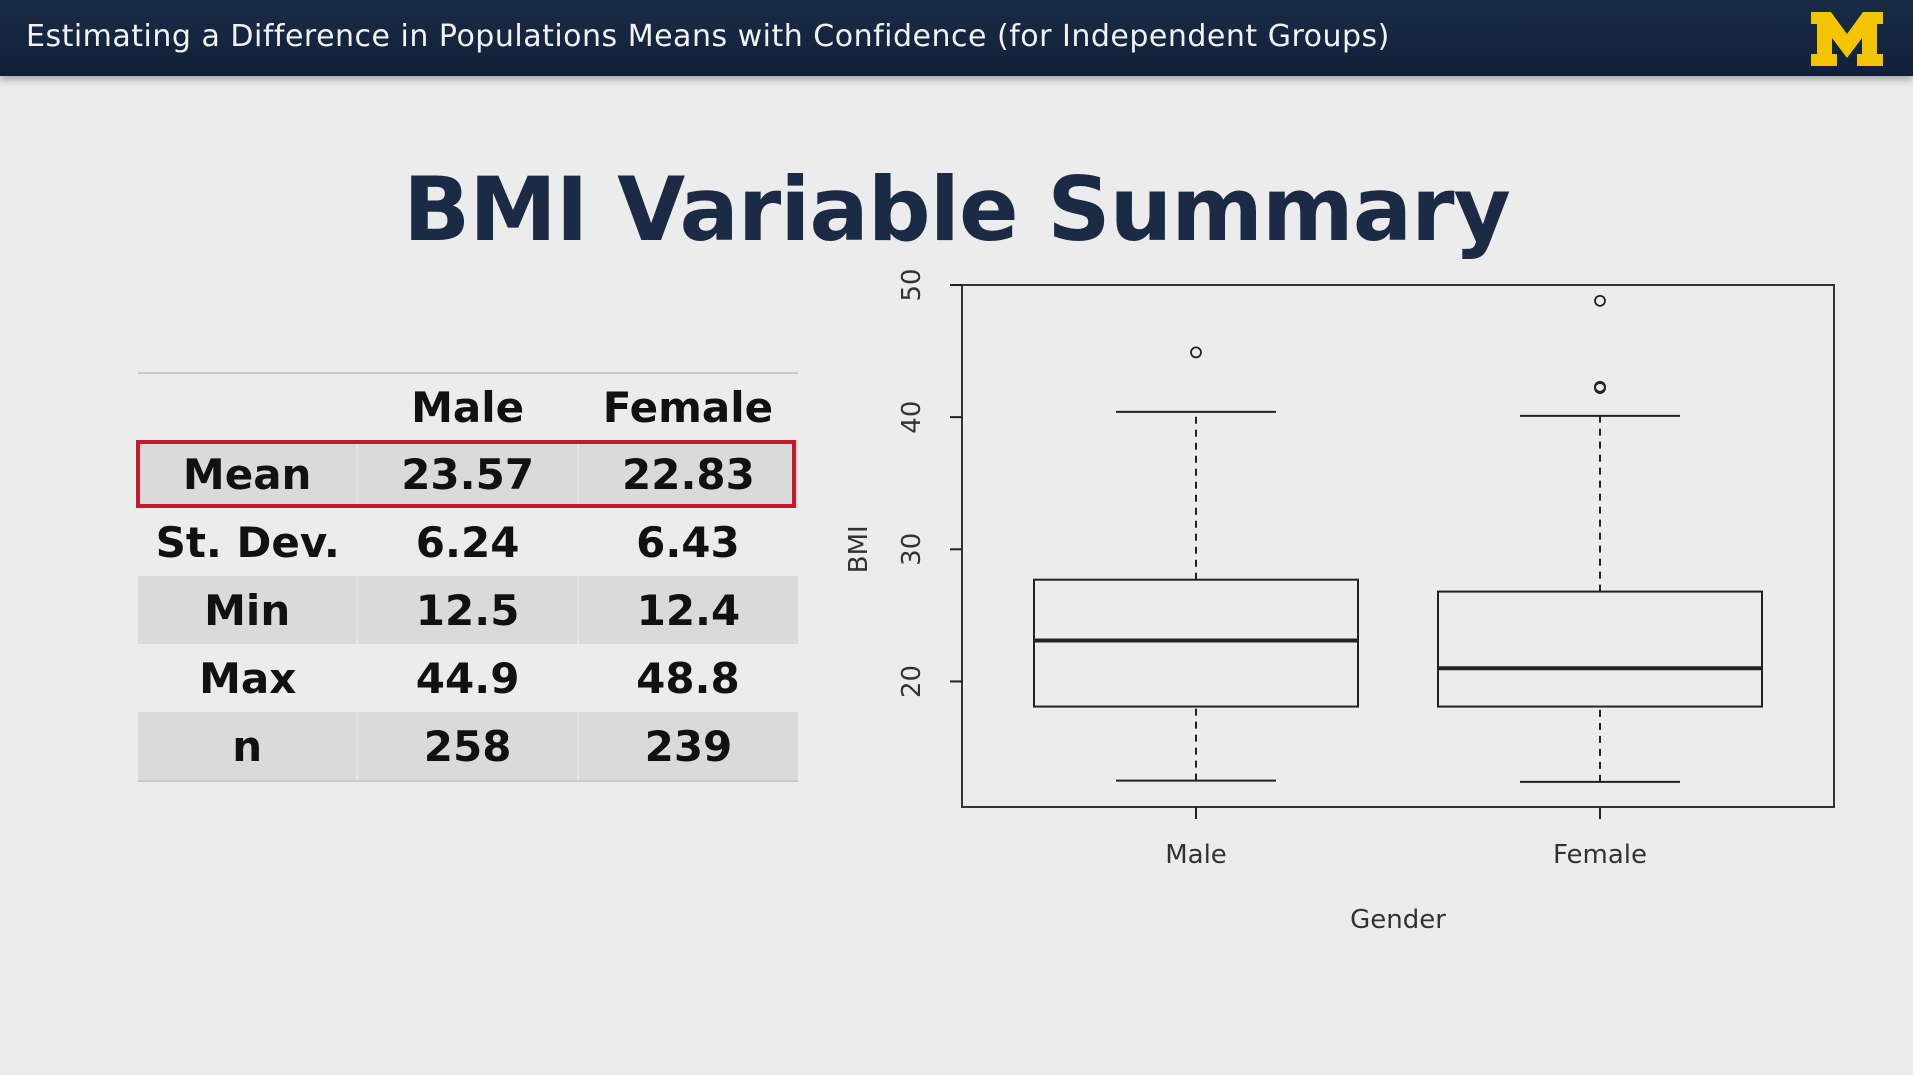  I want to click on male-value: 44.9, so click(467, 678).